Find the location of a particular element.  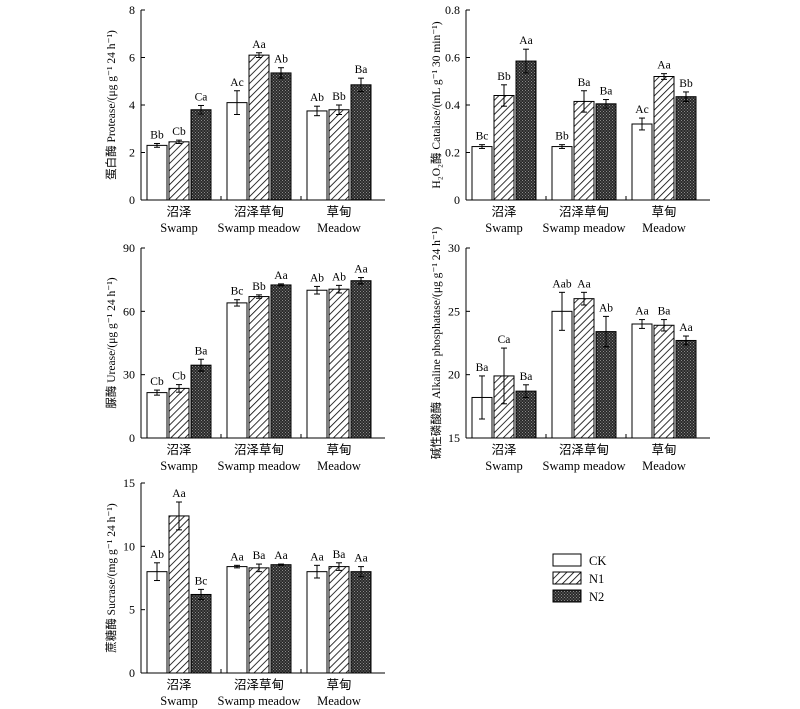

y-axis-title: 脲酶 Urease/(μg g⁻¹ 24 h⁻¹) is located at coordinates (111, 342).